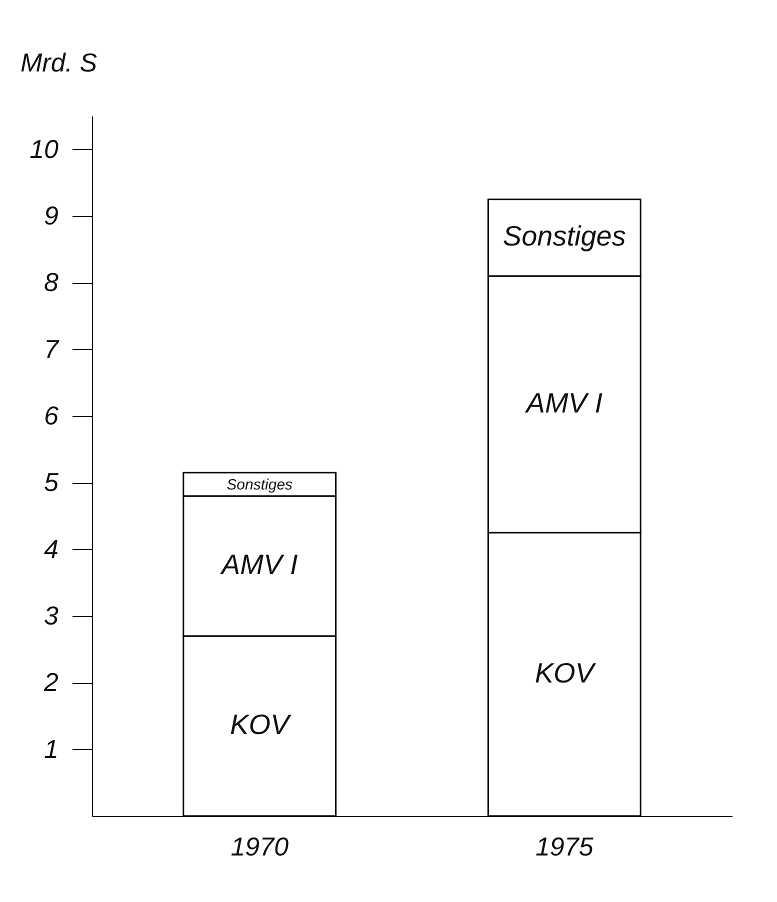 This screenshot has height=902, width=777. Describe the element at coordinates (52, 482) in the screenshot. I see `y-tick-label: 5` at that location.